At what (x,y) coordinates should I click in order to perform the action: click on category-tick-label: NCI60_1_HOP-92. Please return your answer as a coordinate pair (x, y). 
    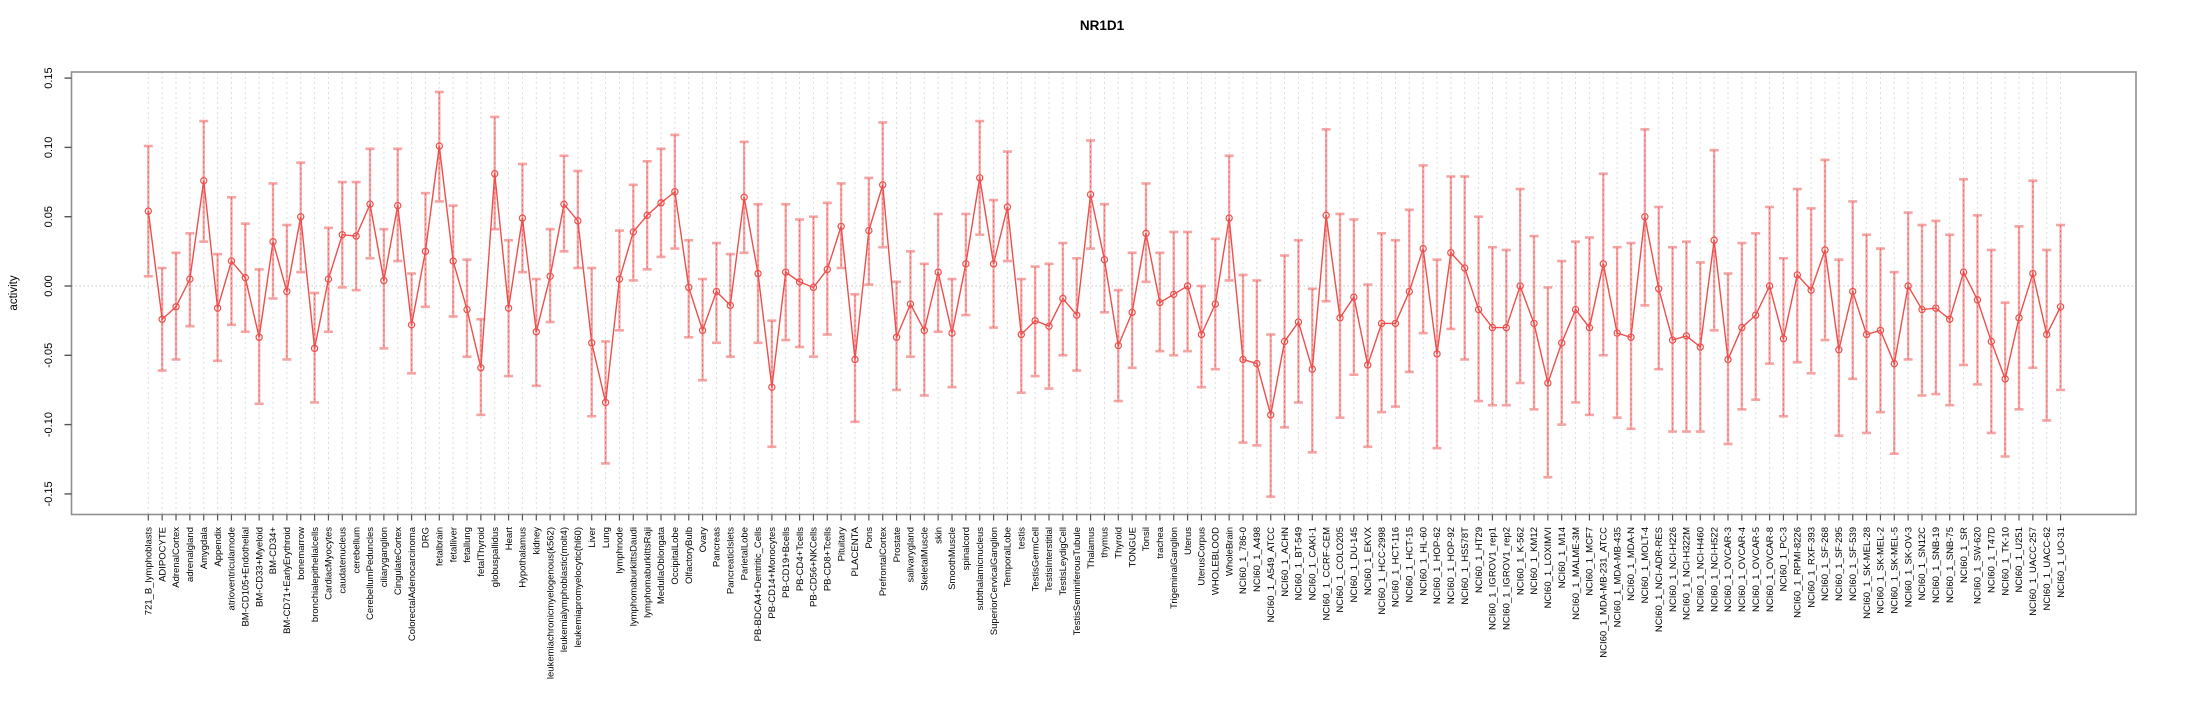
    Looking at the image, I should click on (1451, 565).